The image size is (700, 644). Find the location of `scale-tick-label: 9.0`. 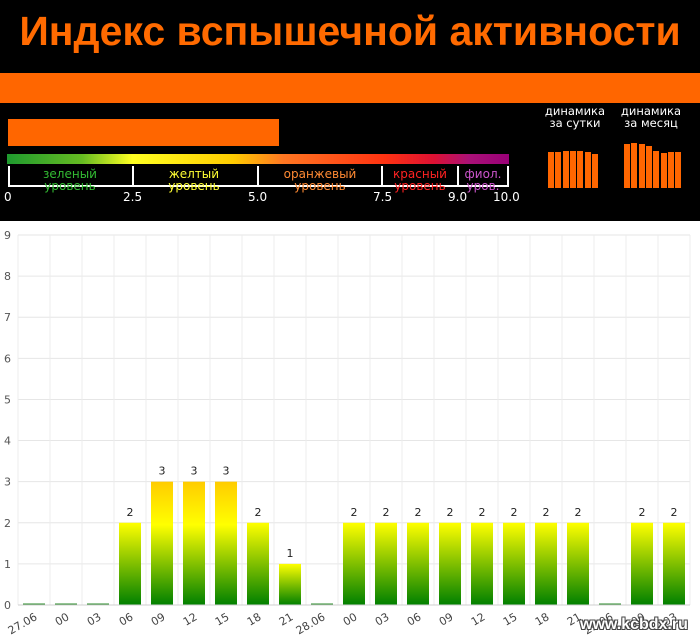

scale-tick-label: 9.0 is located at coordinates (458, 197).